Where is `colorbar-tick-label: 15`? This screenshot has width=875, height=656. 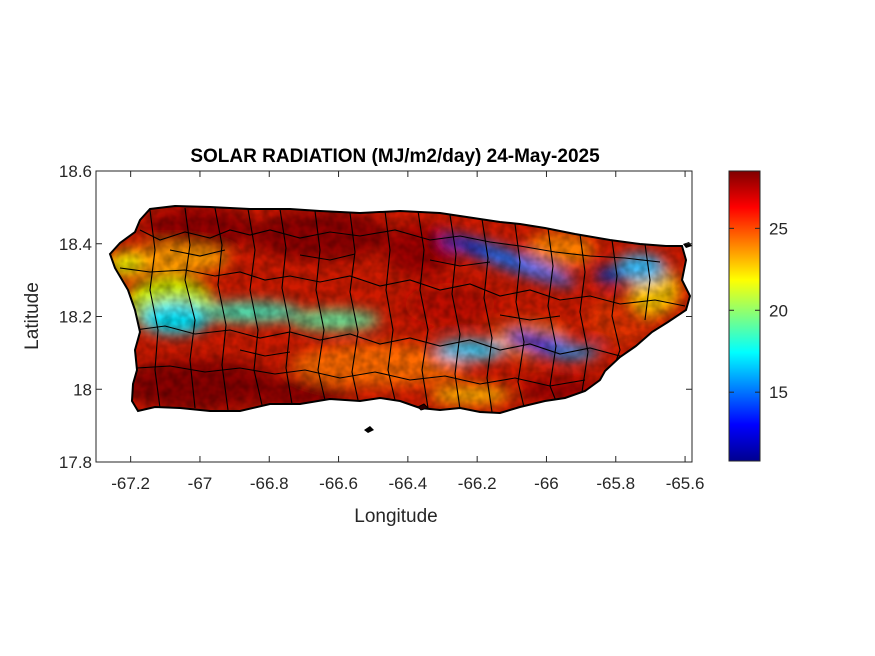
colorbar-tick-label: 15 is located at coordinates (778, 392).